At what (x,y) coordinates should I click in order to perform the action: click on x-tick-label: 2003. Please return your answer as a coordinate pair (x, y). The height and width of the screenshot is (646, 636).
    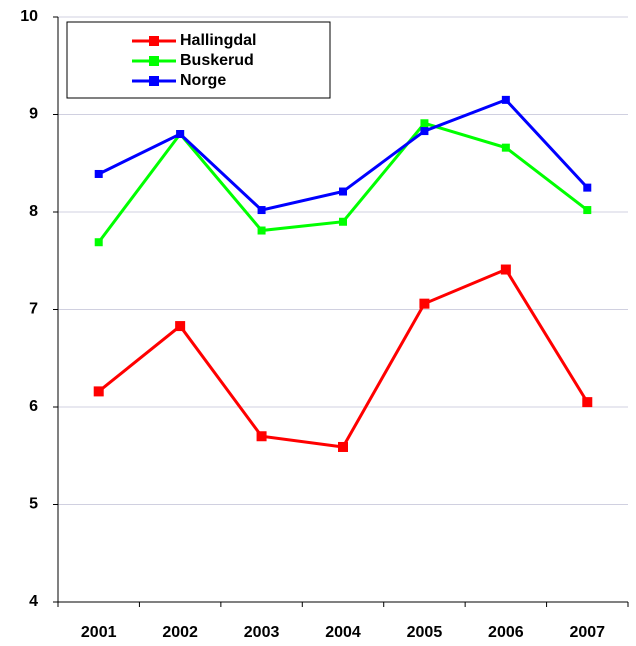
    Looking at the image, I should click on (262, 632).